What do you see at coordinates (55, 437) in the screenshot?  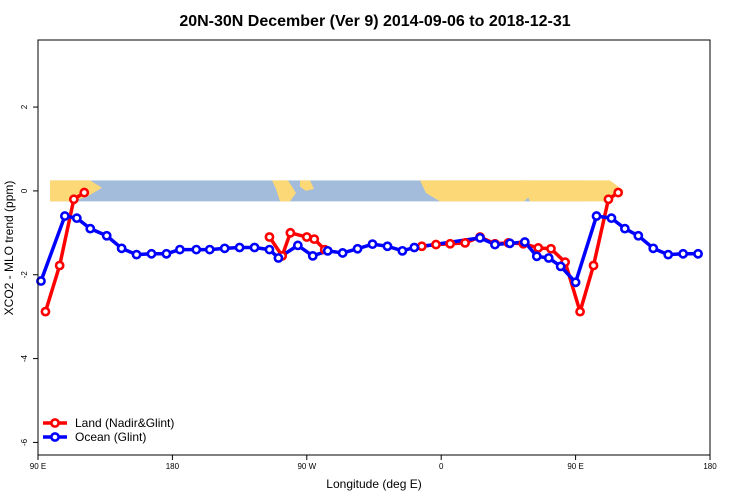 I see `legend-marker-ocean` at bounding box center [55, 437].